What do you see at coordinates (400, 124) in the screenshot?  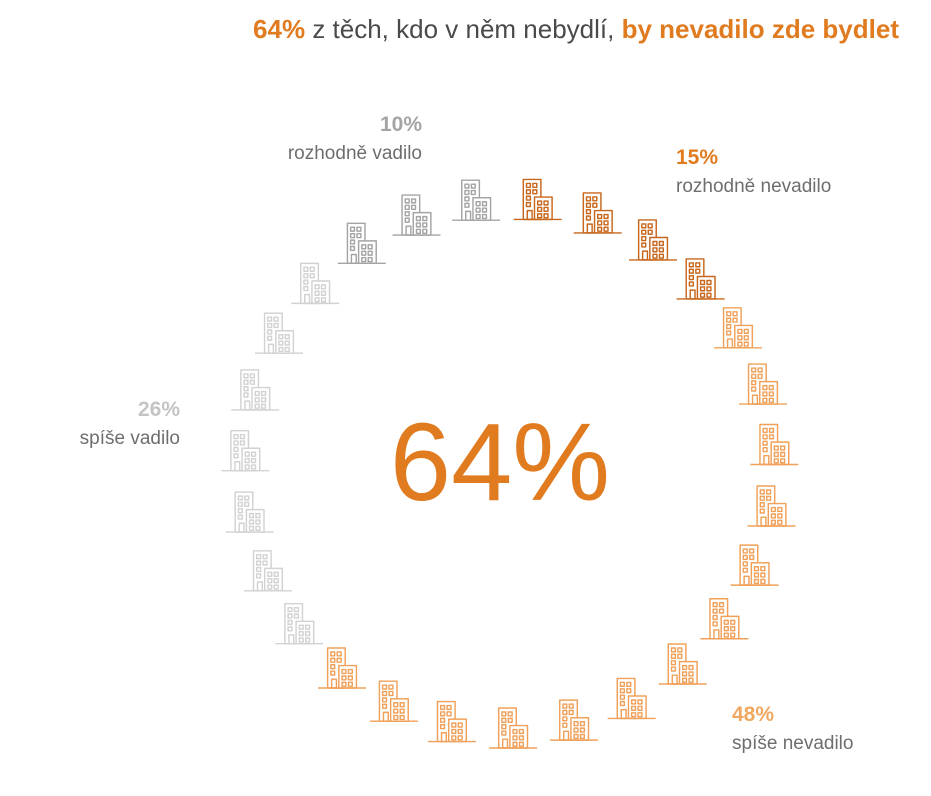 I see `pct-rozhodne-vadilo: 10%` at bounding box center [400, 124].